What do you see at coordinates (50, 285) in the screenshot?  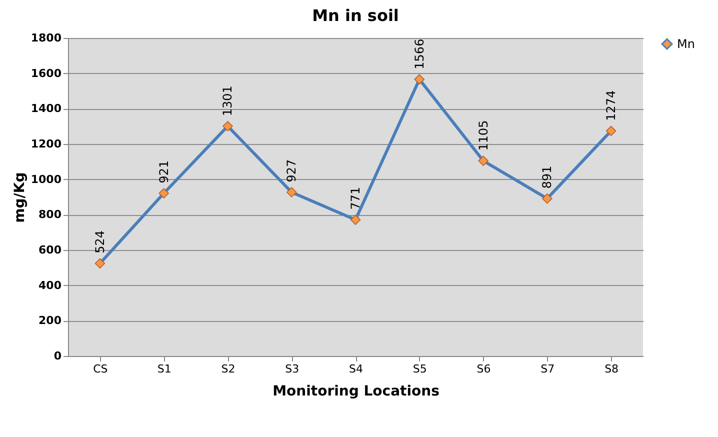 I see `y-tick-label: 400` at bounding box center [50, 285].